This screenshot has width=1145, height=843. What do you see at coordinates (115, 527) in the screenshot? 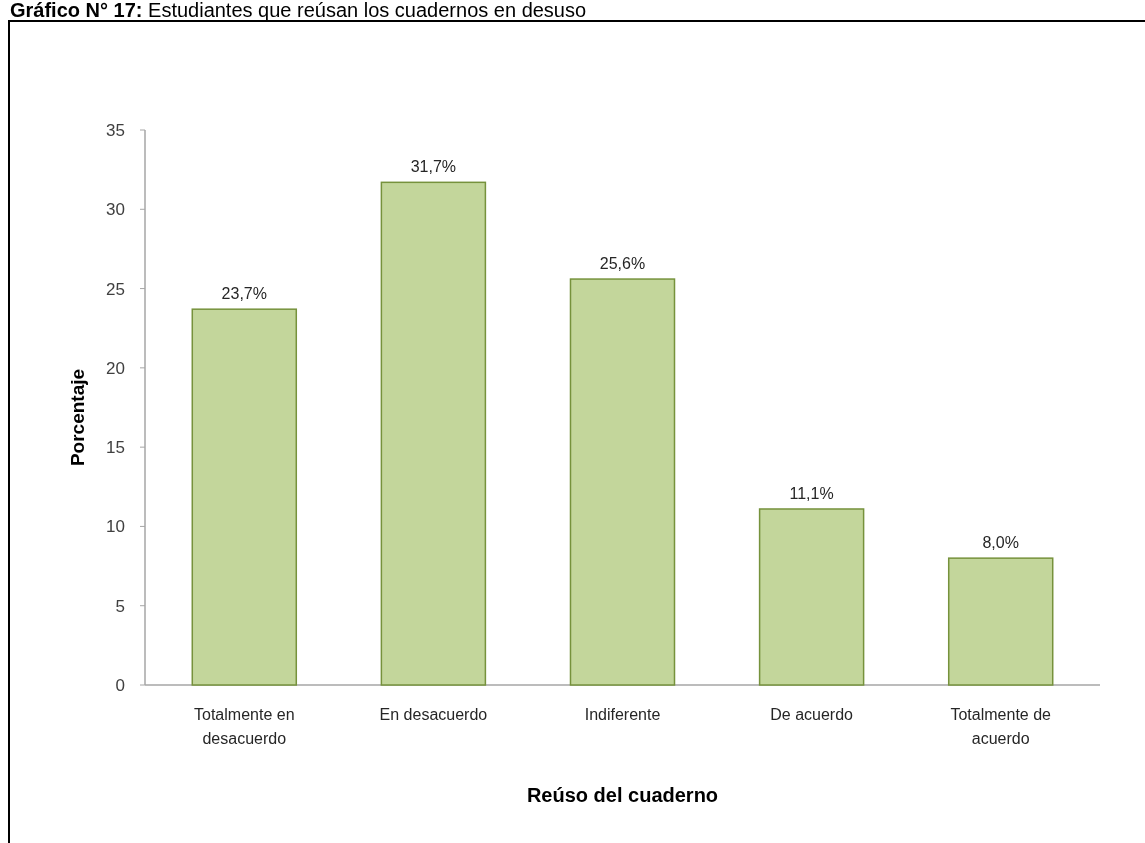
I see `y-tick-label: 10` at bounding box center [115, 527].